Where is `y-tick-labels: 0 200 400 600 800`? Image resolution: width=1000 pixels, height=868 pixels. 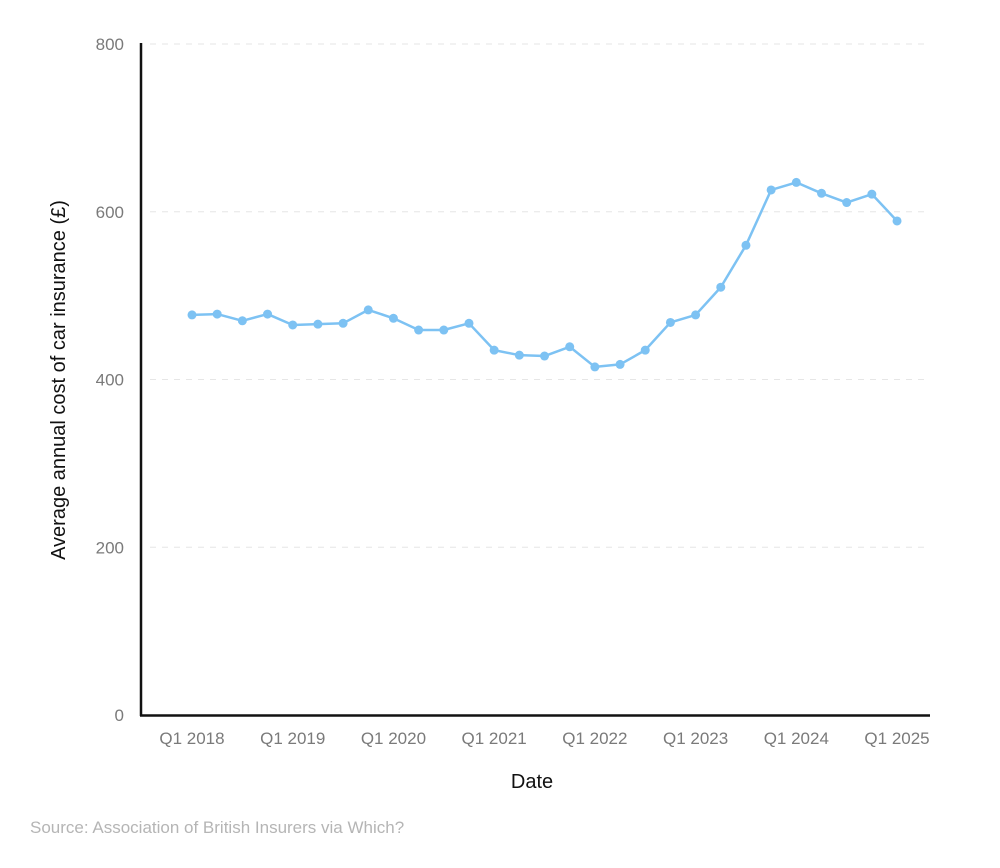 y-tick-labels: 0 200 400 600 800 is located at coordinates (110, 380).